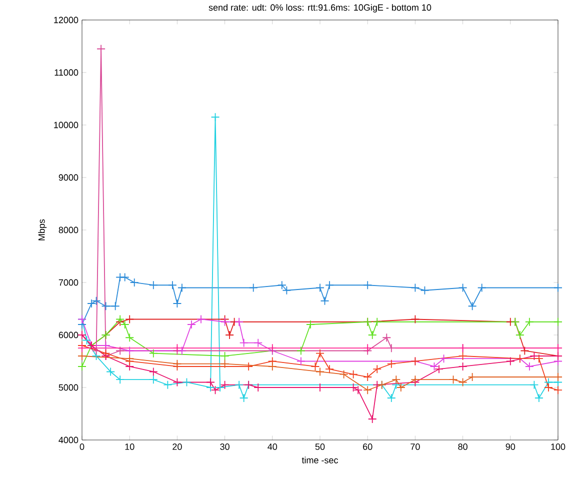  I want to click on x-tick-label: 90, so click(511, 447).